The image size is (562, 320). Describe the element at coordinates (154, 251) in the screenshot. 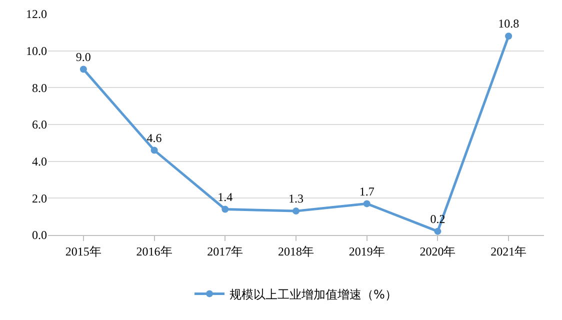

I see `x-tick-label: 2016年` at that location.